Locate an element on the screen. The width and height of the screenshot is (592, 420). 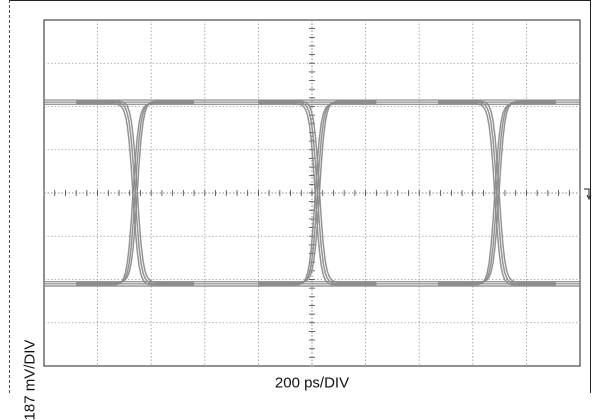
x-axis-label: 200 ps/DIV is located at coordinates (312, 383).